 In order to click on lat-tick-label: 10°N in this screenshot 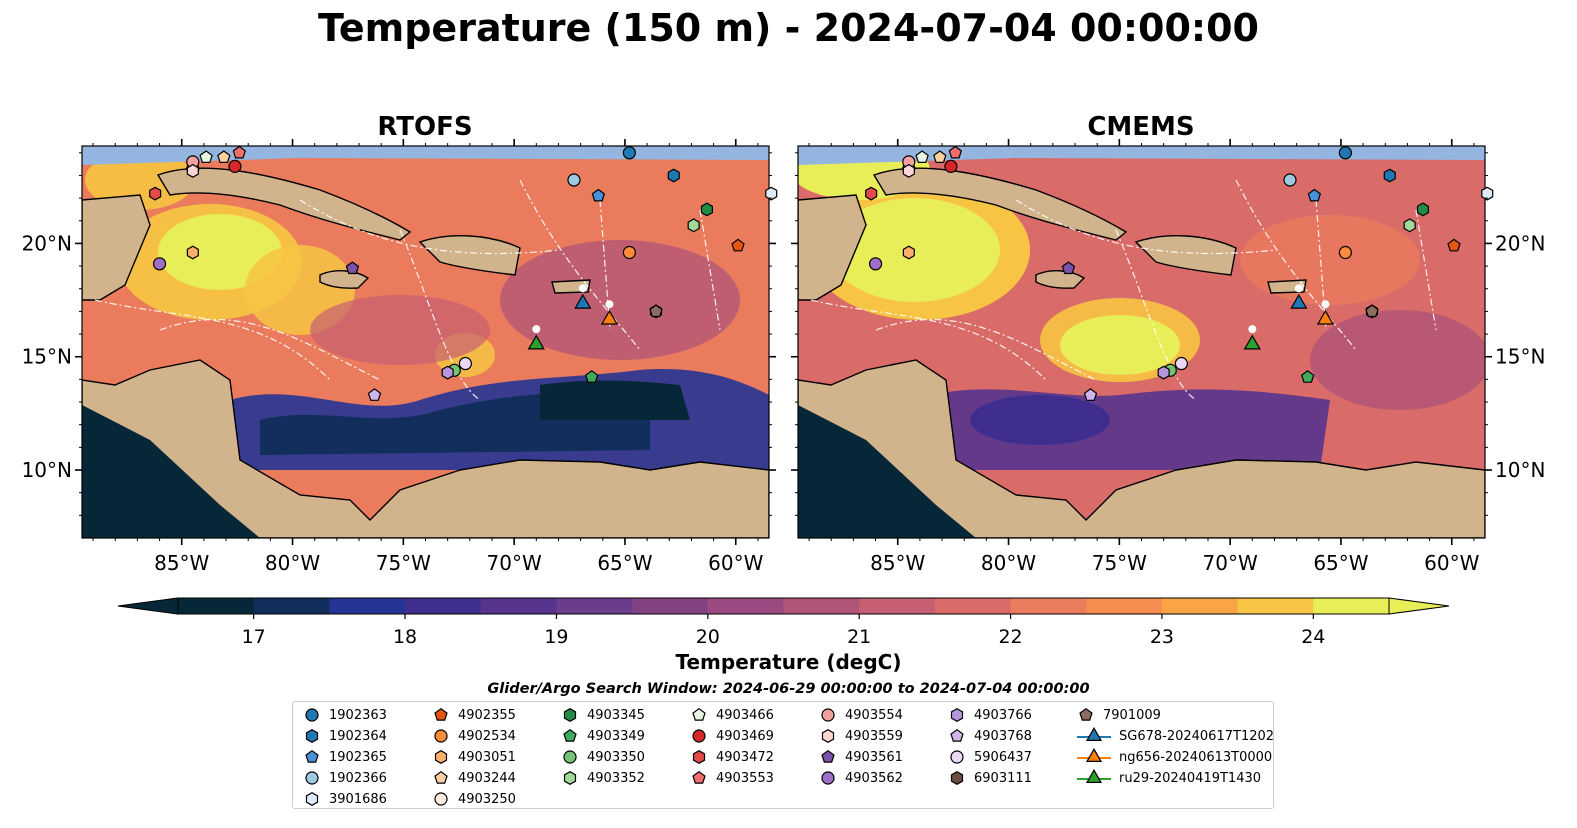, I will do `click(1520, 470)`.